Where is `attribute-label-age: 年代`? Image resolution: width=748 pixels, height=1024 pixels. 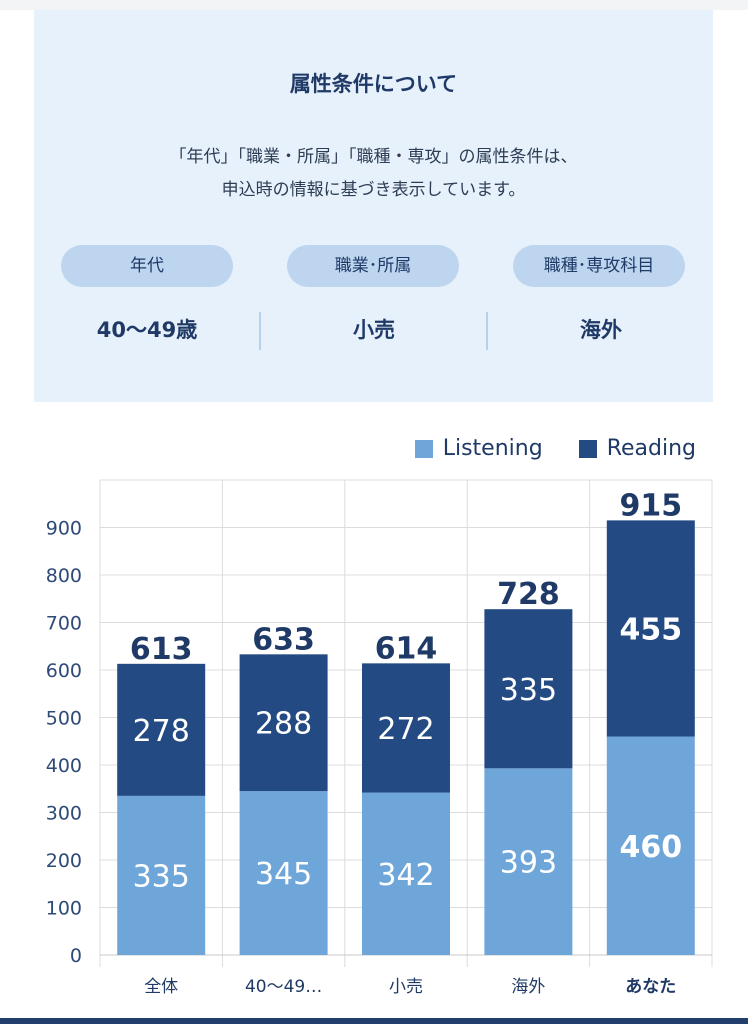
attribute-label-age: 年代 is located at coordinates (147, 266).